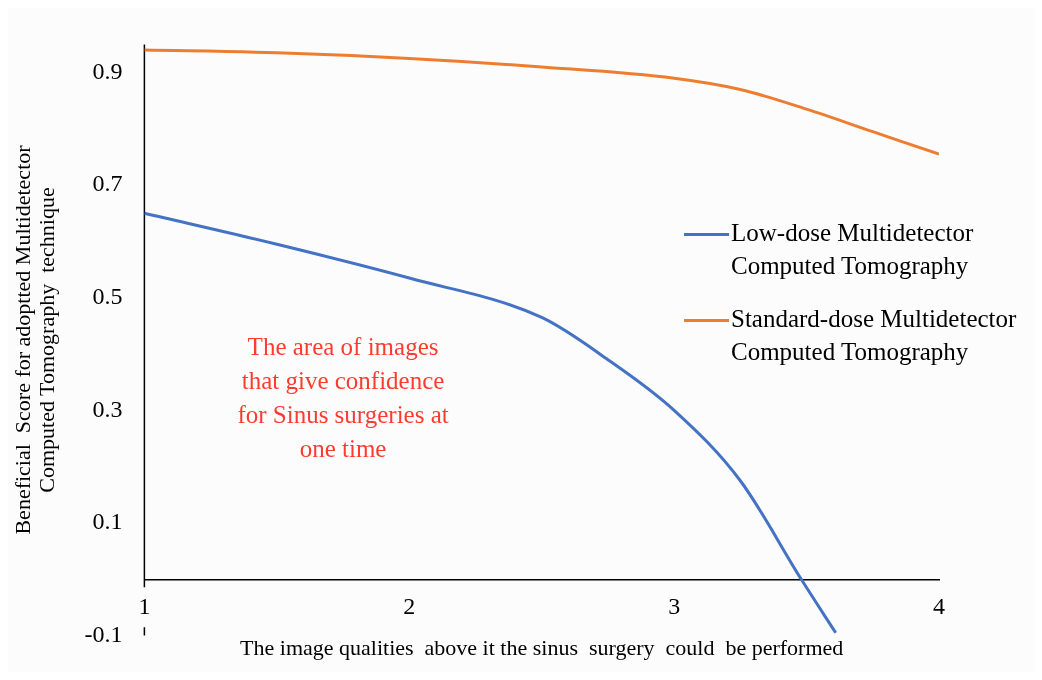 This screenshot has height=680, width=1042. What do you see at coordinates (107, 70) in the screenshot?
I see `y-tick-label: 0.9` at bounding box center [107, 70].